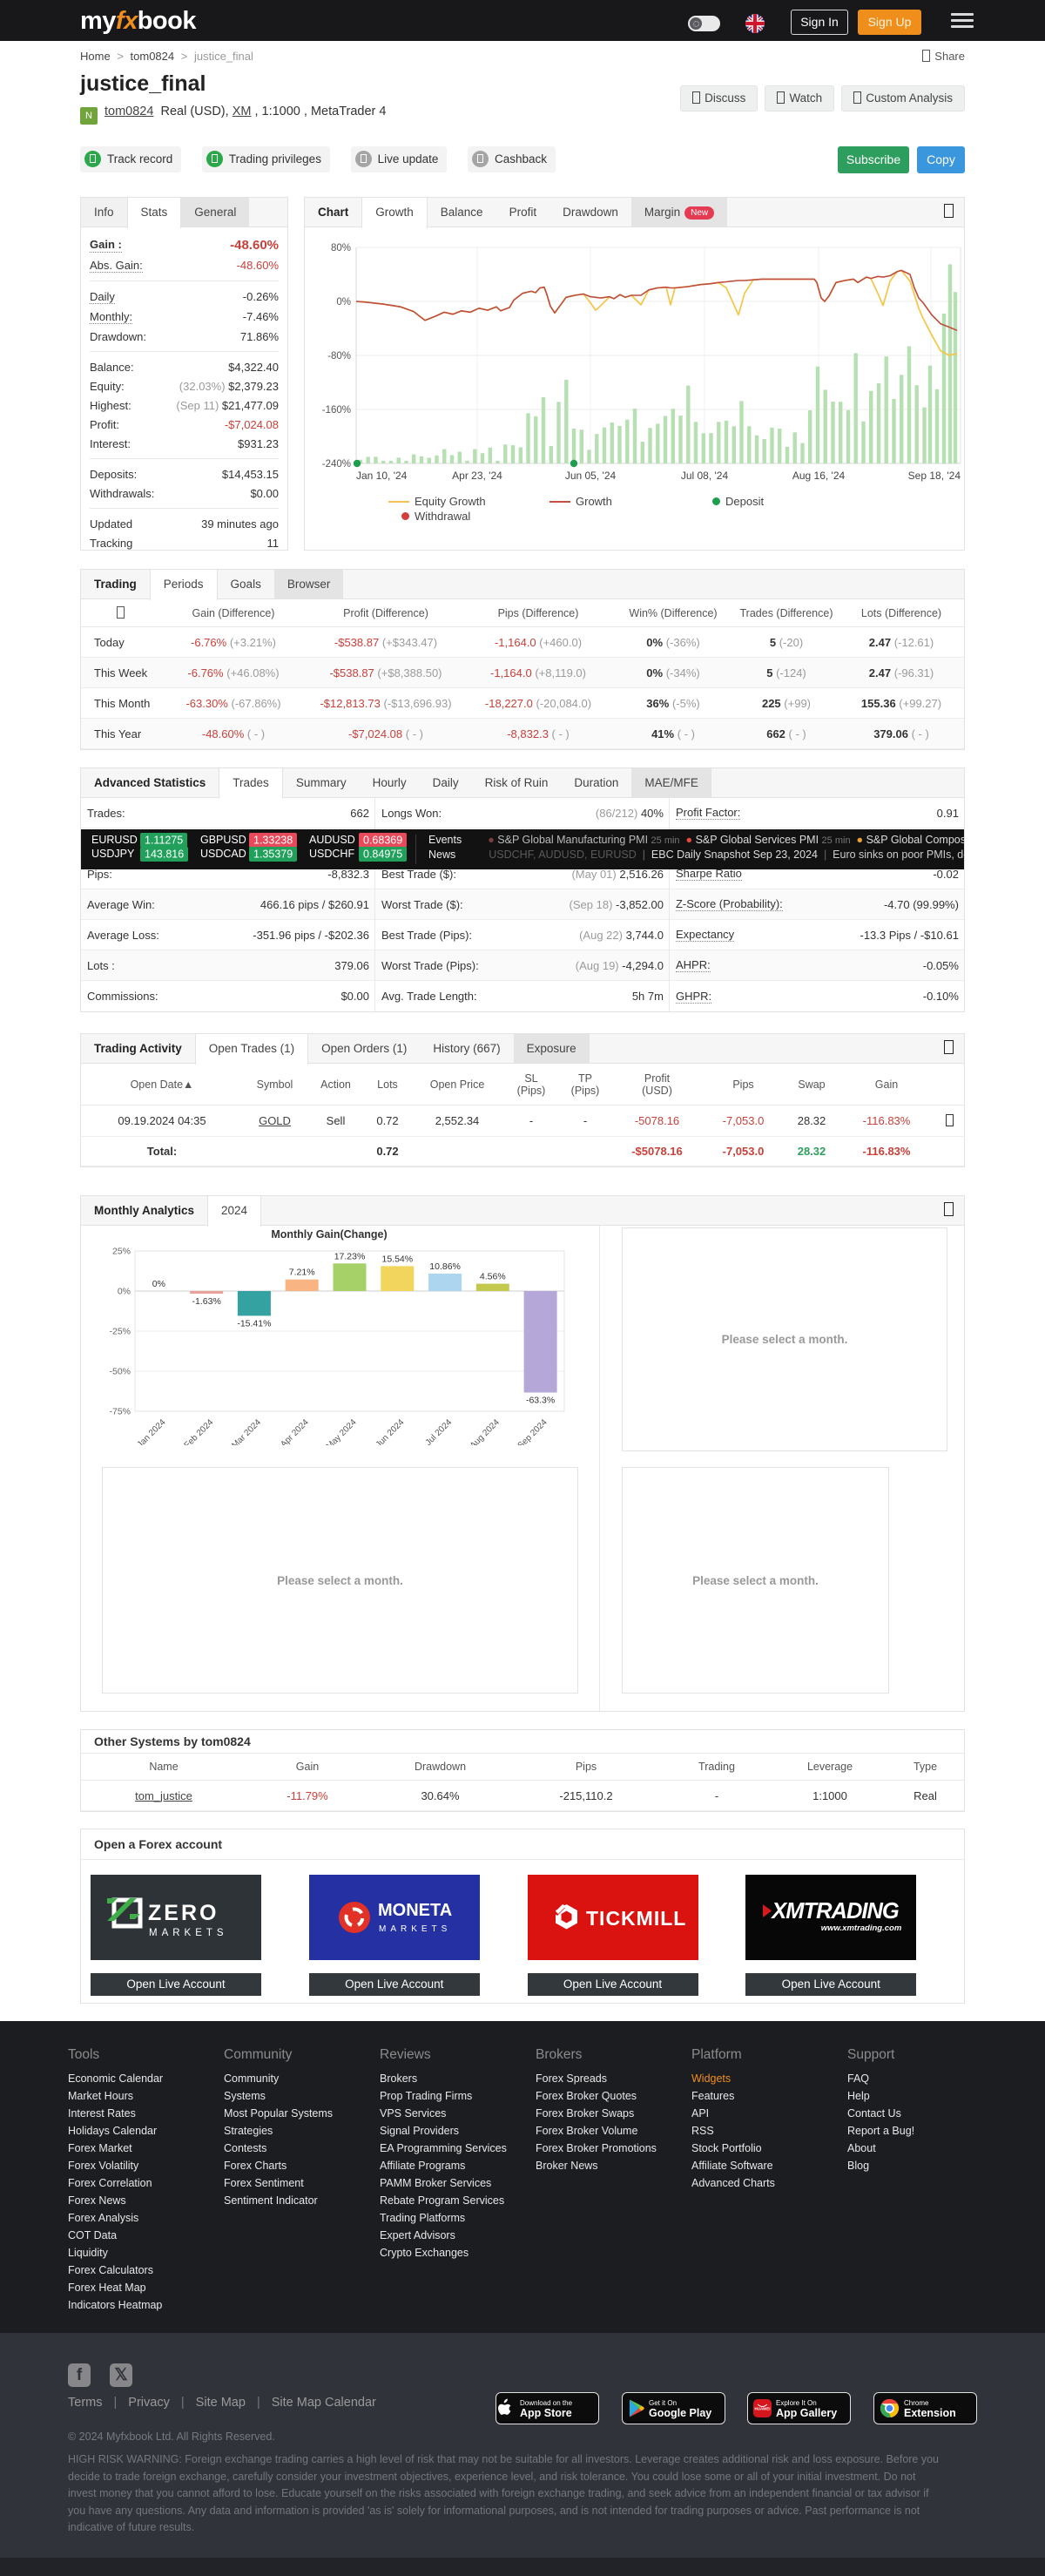 Image resolution: width=1045 pixels, height=2576 pixels. I want to click on svg-text: 4.56%, so click(493, 1277).